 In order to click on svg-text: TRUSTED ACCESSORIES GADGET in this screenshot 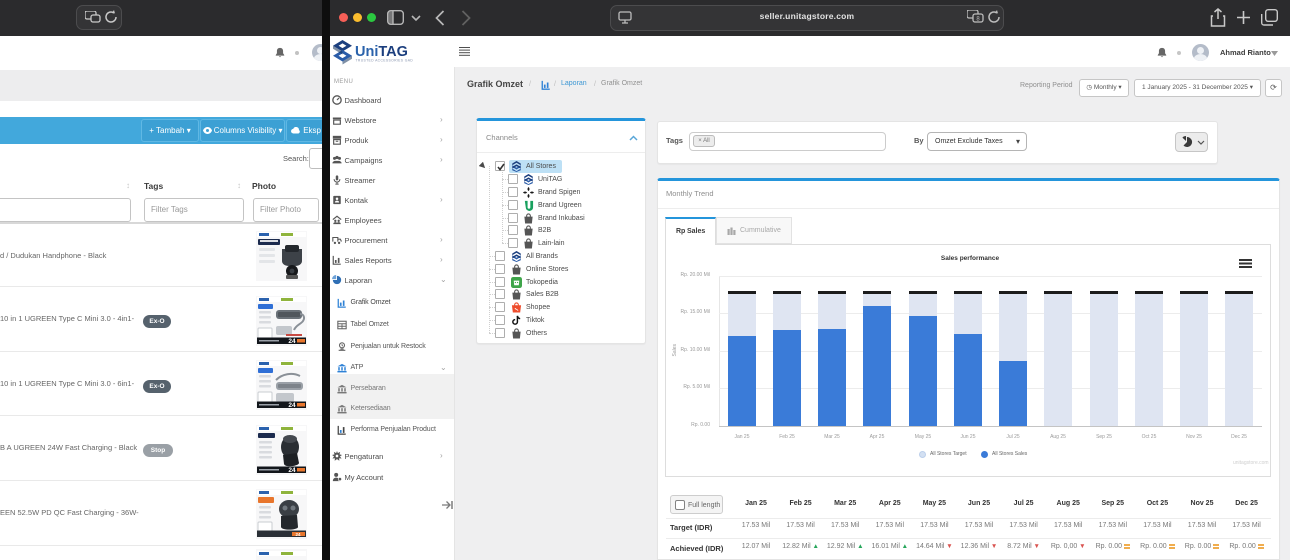, I will do `click(385, 61)`.